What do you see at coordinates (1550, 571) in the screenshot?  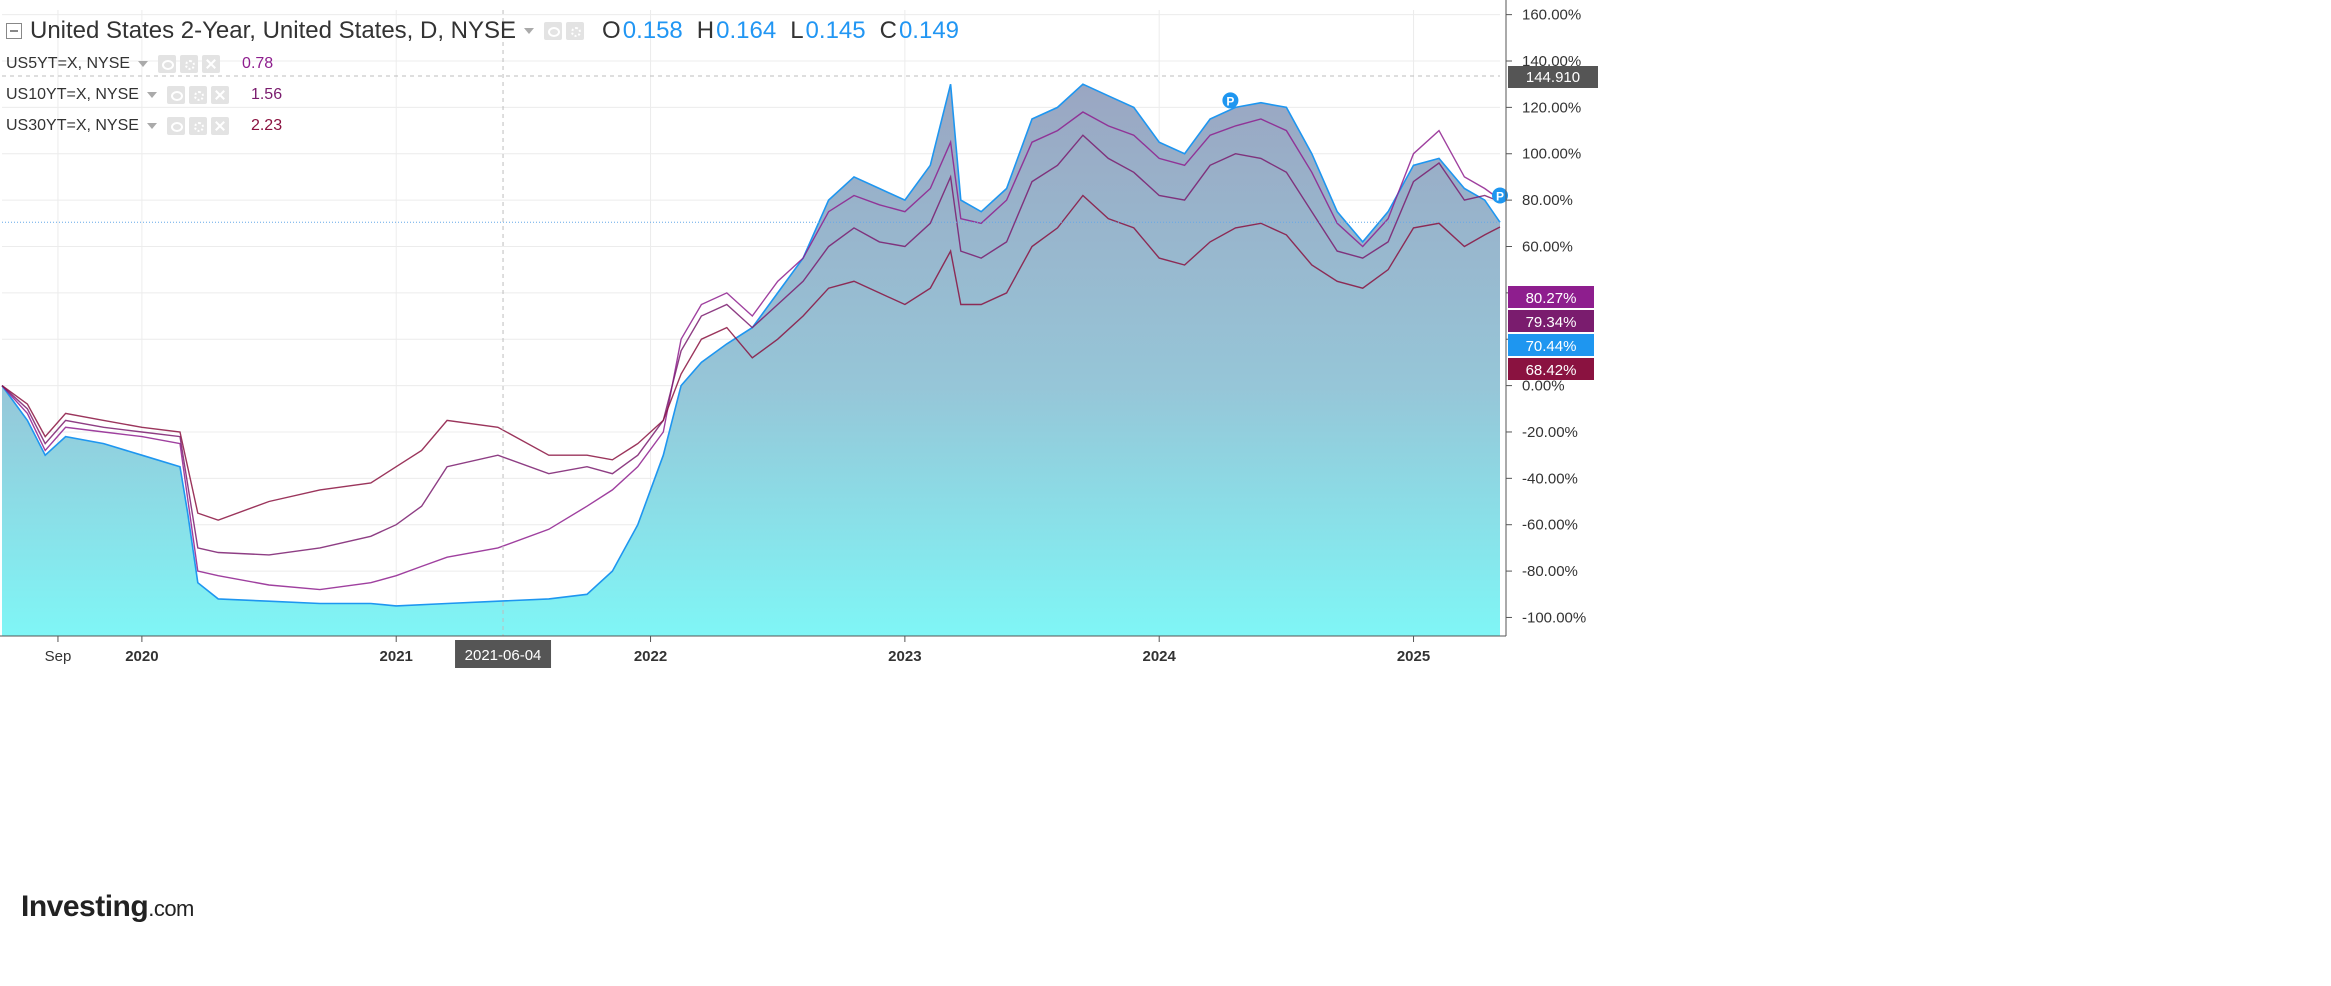 I see `y-tick-label: -80.00%` at bounding box center [1550, 571].